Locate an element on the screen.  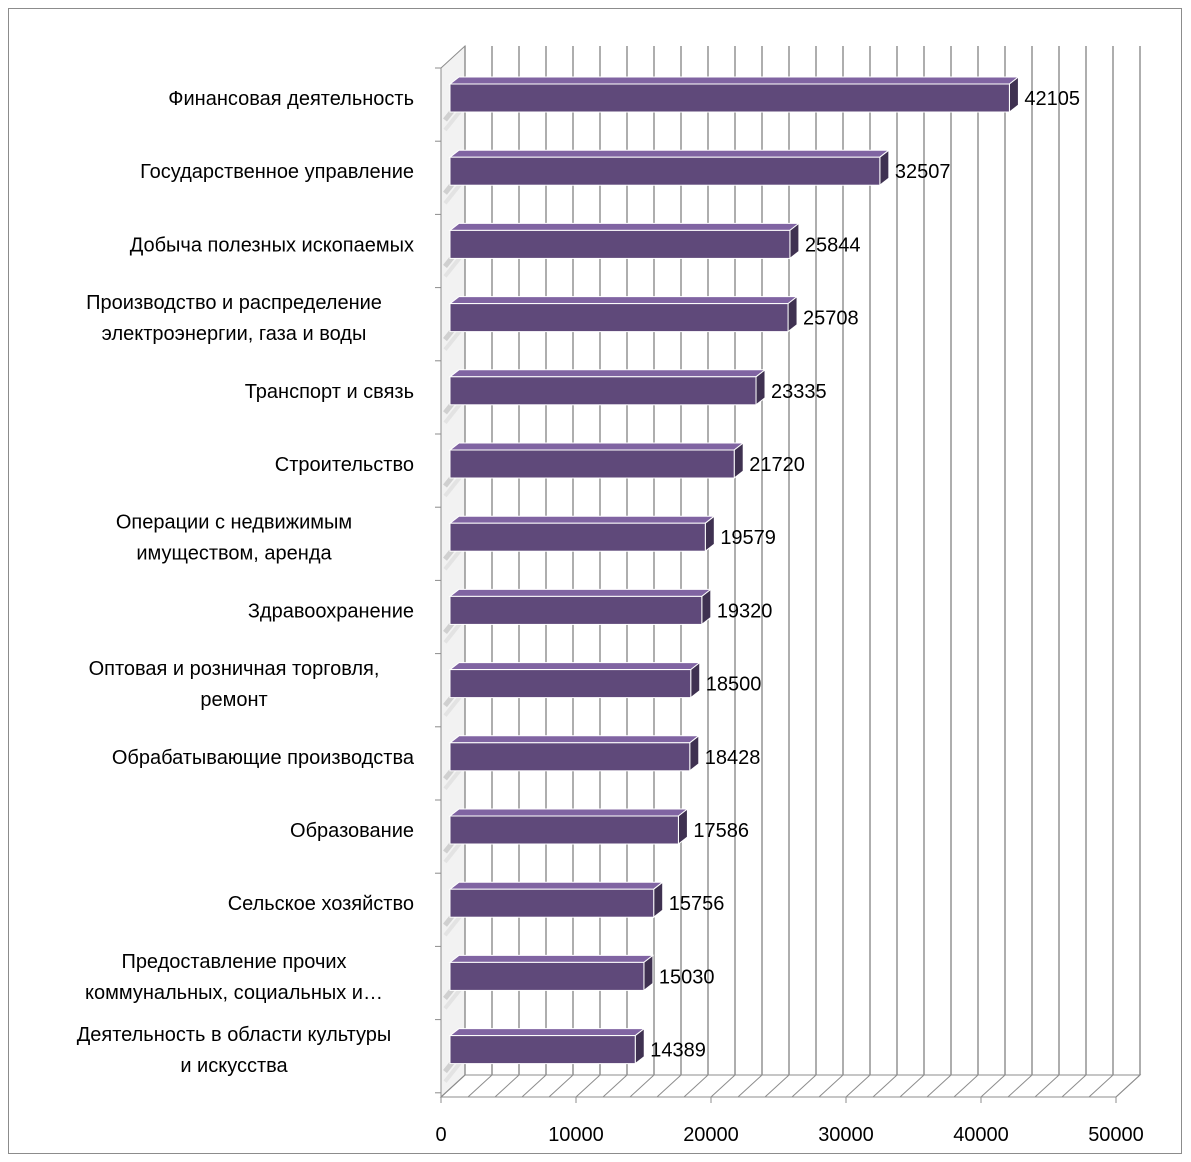
category-label: Финансовая деятельность is located at coordinates (291, 99).